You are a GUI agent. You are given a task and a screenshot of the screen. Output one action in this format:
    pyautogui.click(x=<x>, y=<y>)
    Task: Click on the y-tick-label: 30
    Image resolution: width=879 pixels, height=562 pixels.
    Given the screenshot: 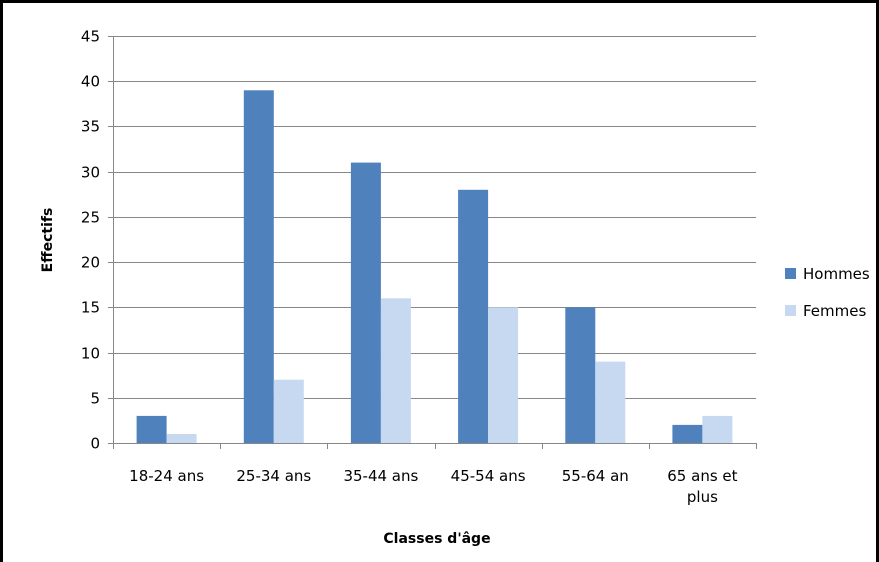 What is the action you would take?
    pyautogui.click(x=90, y=173)
    